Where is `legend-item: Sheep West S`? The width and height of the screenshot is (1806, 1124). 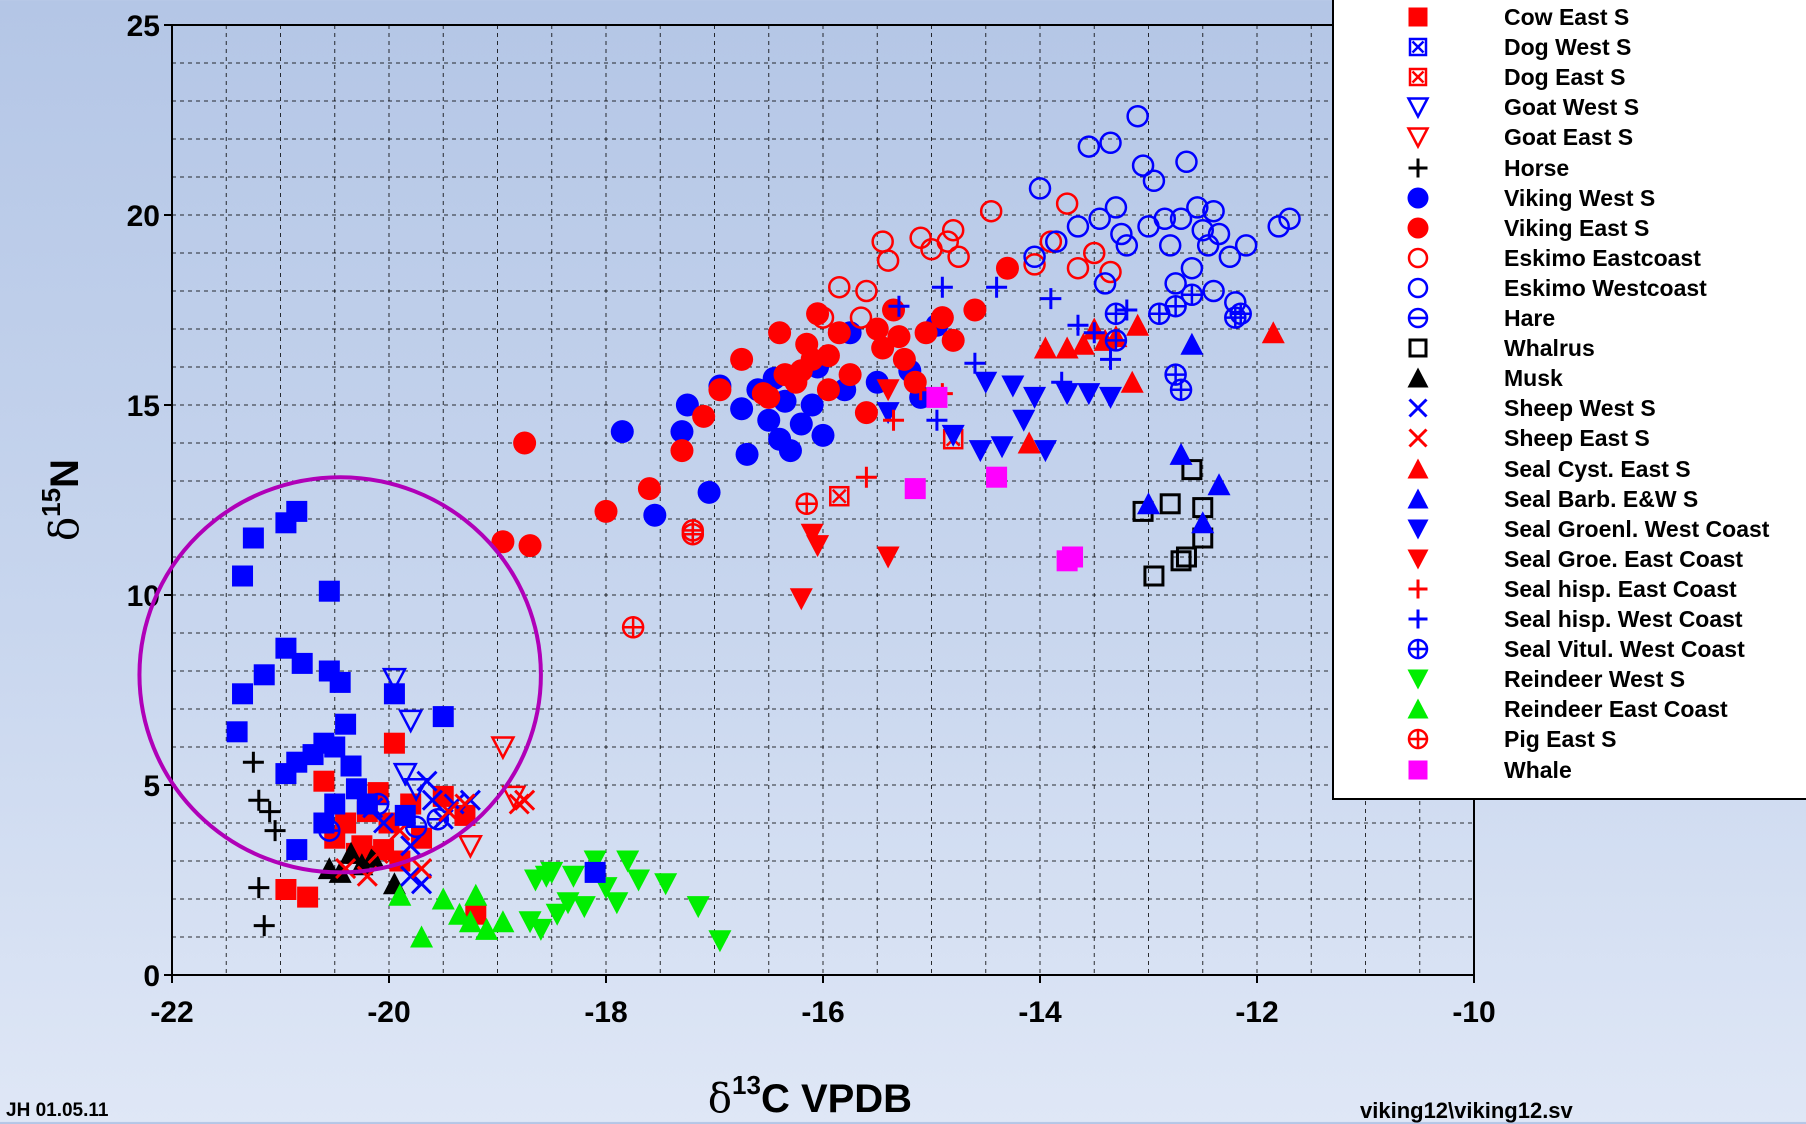
legend-item: Sheep West S is located at coordinates (1570, 408).